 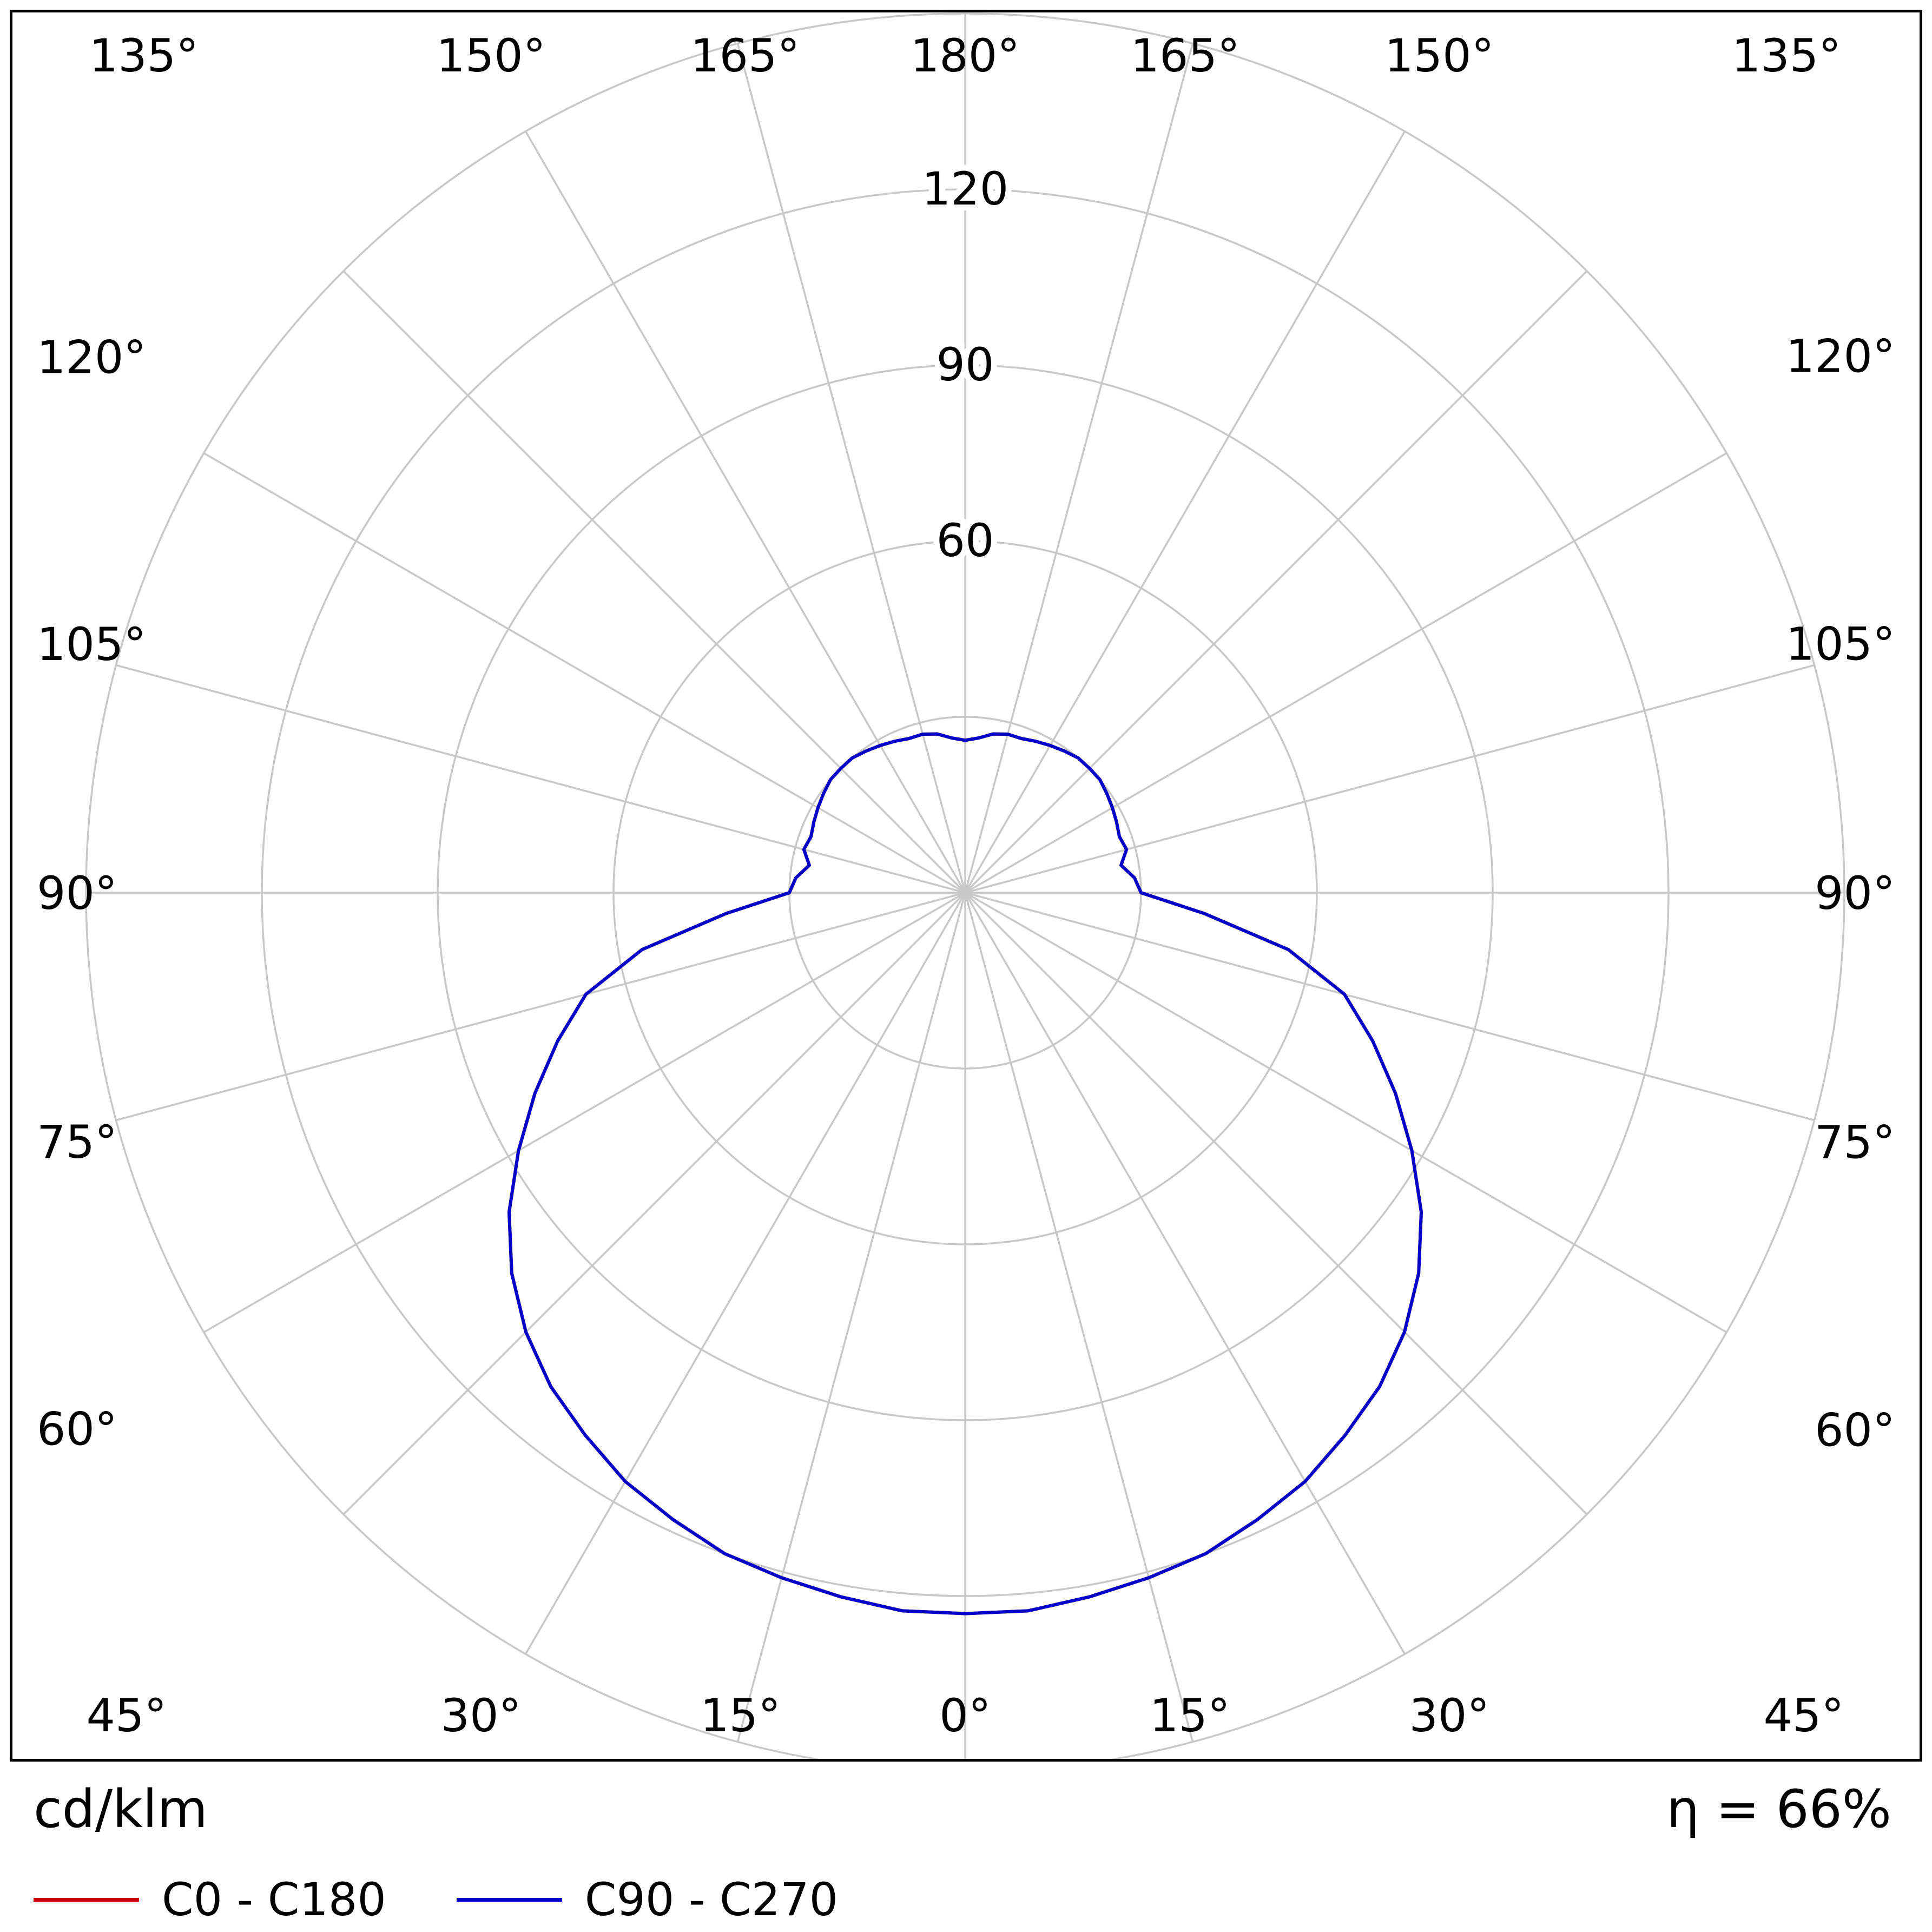 What do you see at coordinates (965, 55) in the screenshot?
I see `angle-label: 180°` at bounding box center [965, 55].